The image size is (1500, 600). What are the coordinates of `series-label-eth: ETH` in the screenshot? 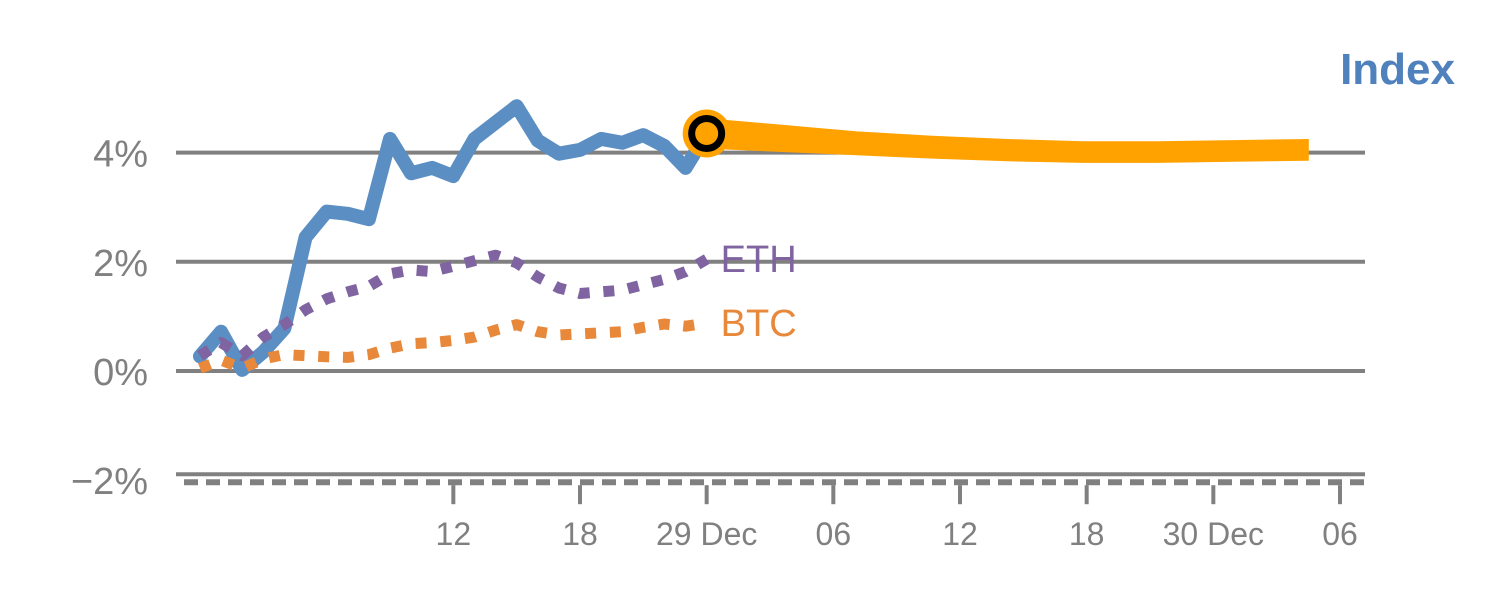 It's located at (759, 260).